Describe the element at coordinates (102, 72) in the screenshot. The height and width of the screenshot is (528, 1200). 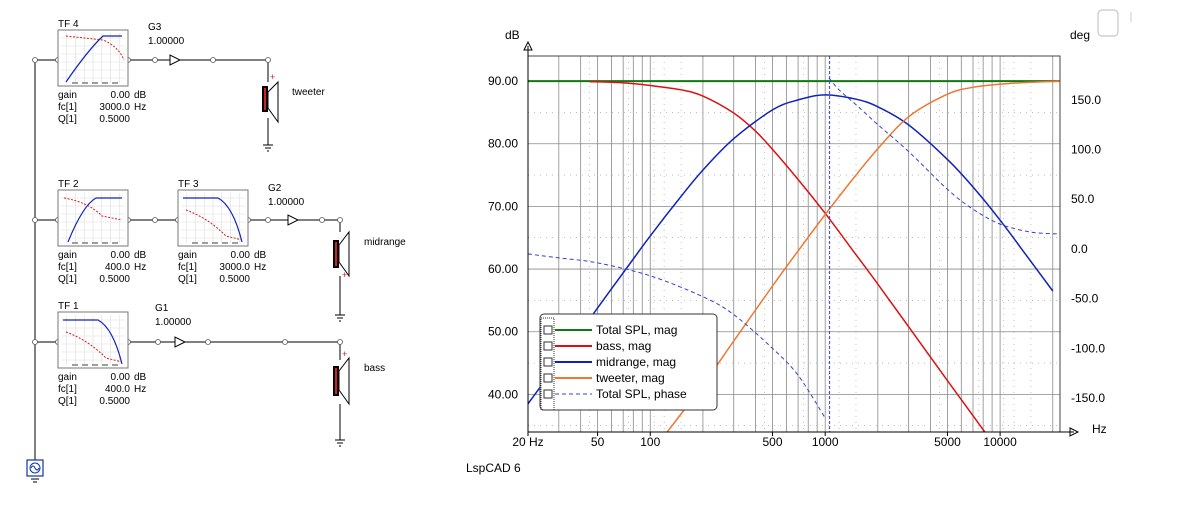
I see `transfer-function-tf4: TF 4 gain 0.00 dB fc[1] 3000.0 Hz Q[1] 0.5000` at that location.